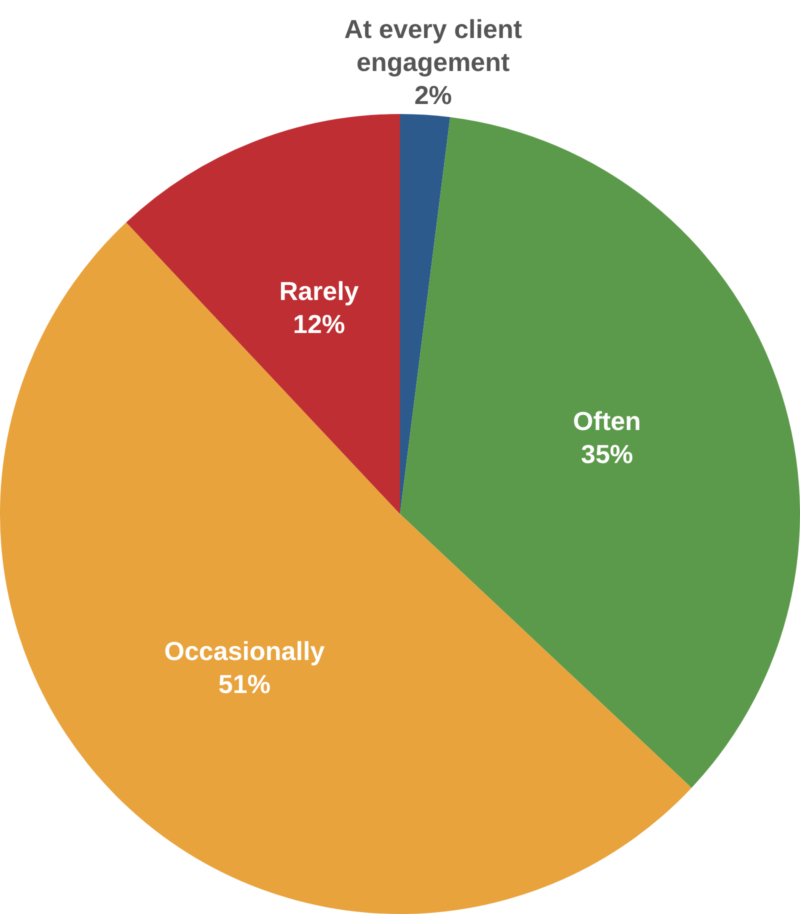 The image size is (800, 914). I want to click on slice-label: Rarely, so click(319, 291).